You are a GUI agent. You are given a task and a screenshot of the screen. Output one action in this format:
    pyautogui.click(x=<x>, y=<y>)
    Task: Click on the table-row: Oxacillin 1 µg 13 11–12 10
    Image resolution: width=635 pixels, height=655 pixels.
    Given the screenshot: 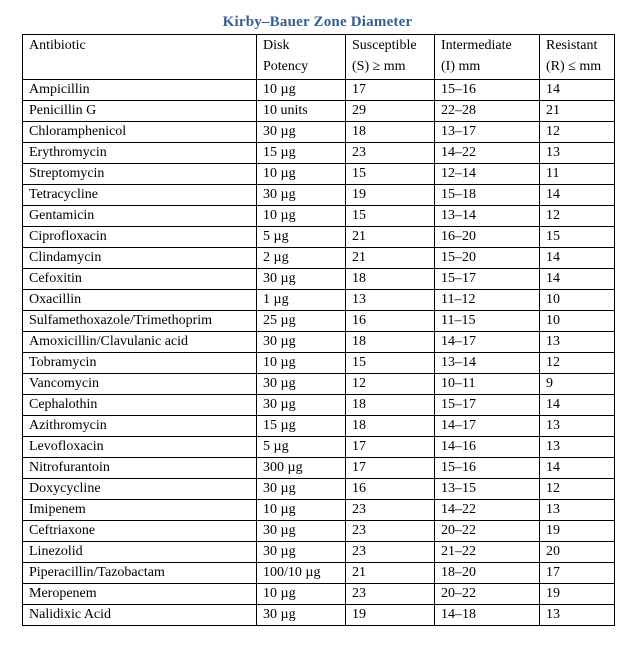 What is the action you would take?
    pyautogui.click(x=318, y=300)
    